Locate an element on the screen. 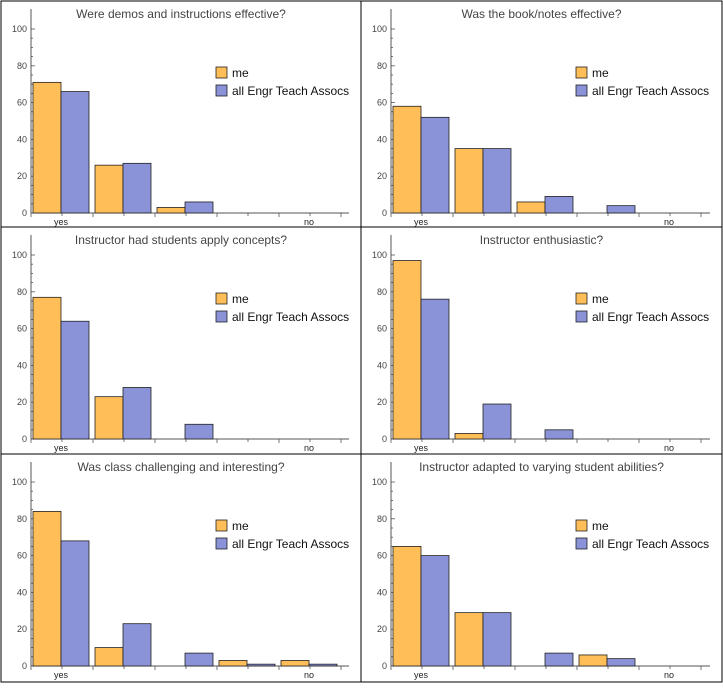 The image size is (723, 689). chart-title: Instructor had students apply concepts? is located at coordinates (181, 240).